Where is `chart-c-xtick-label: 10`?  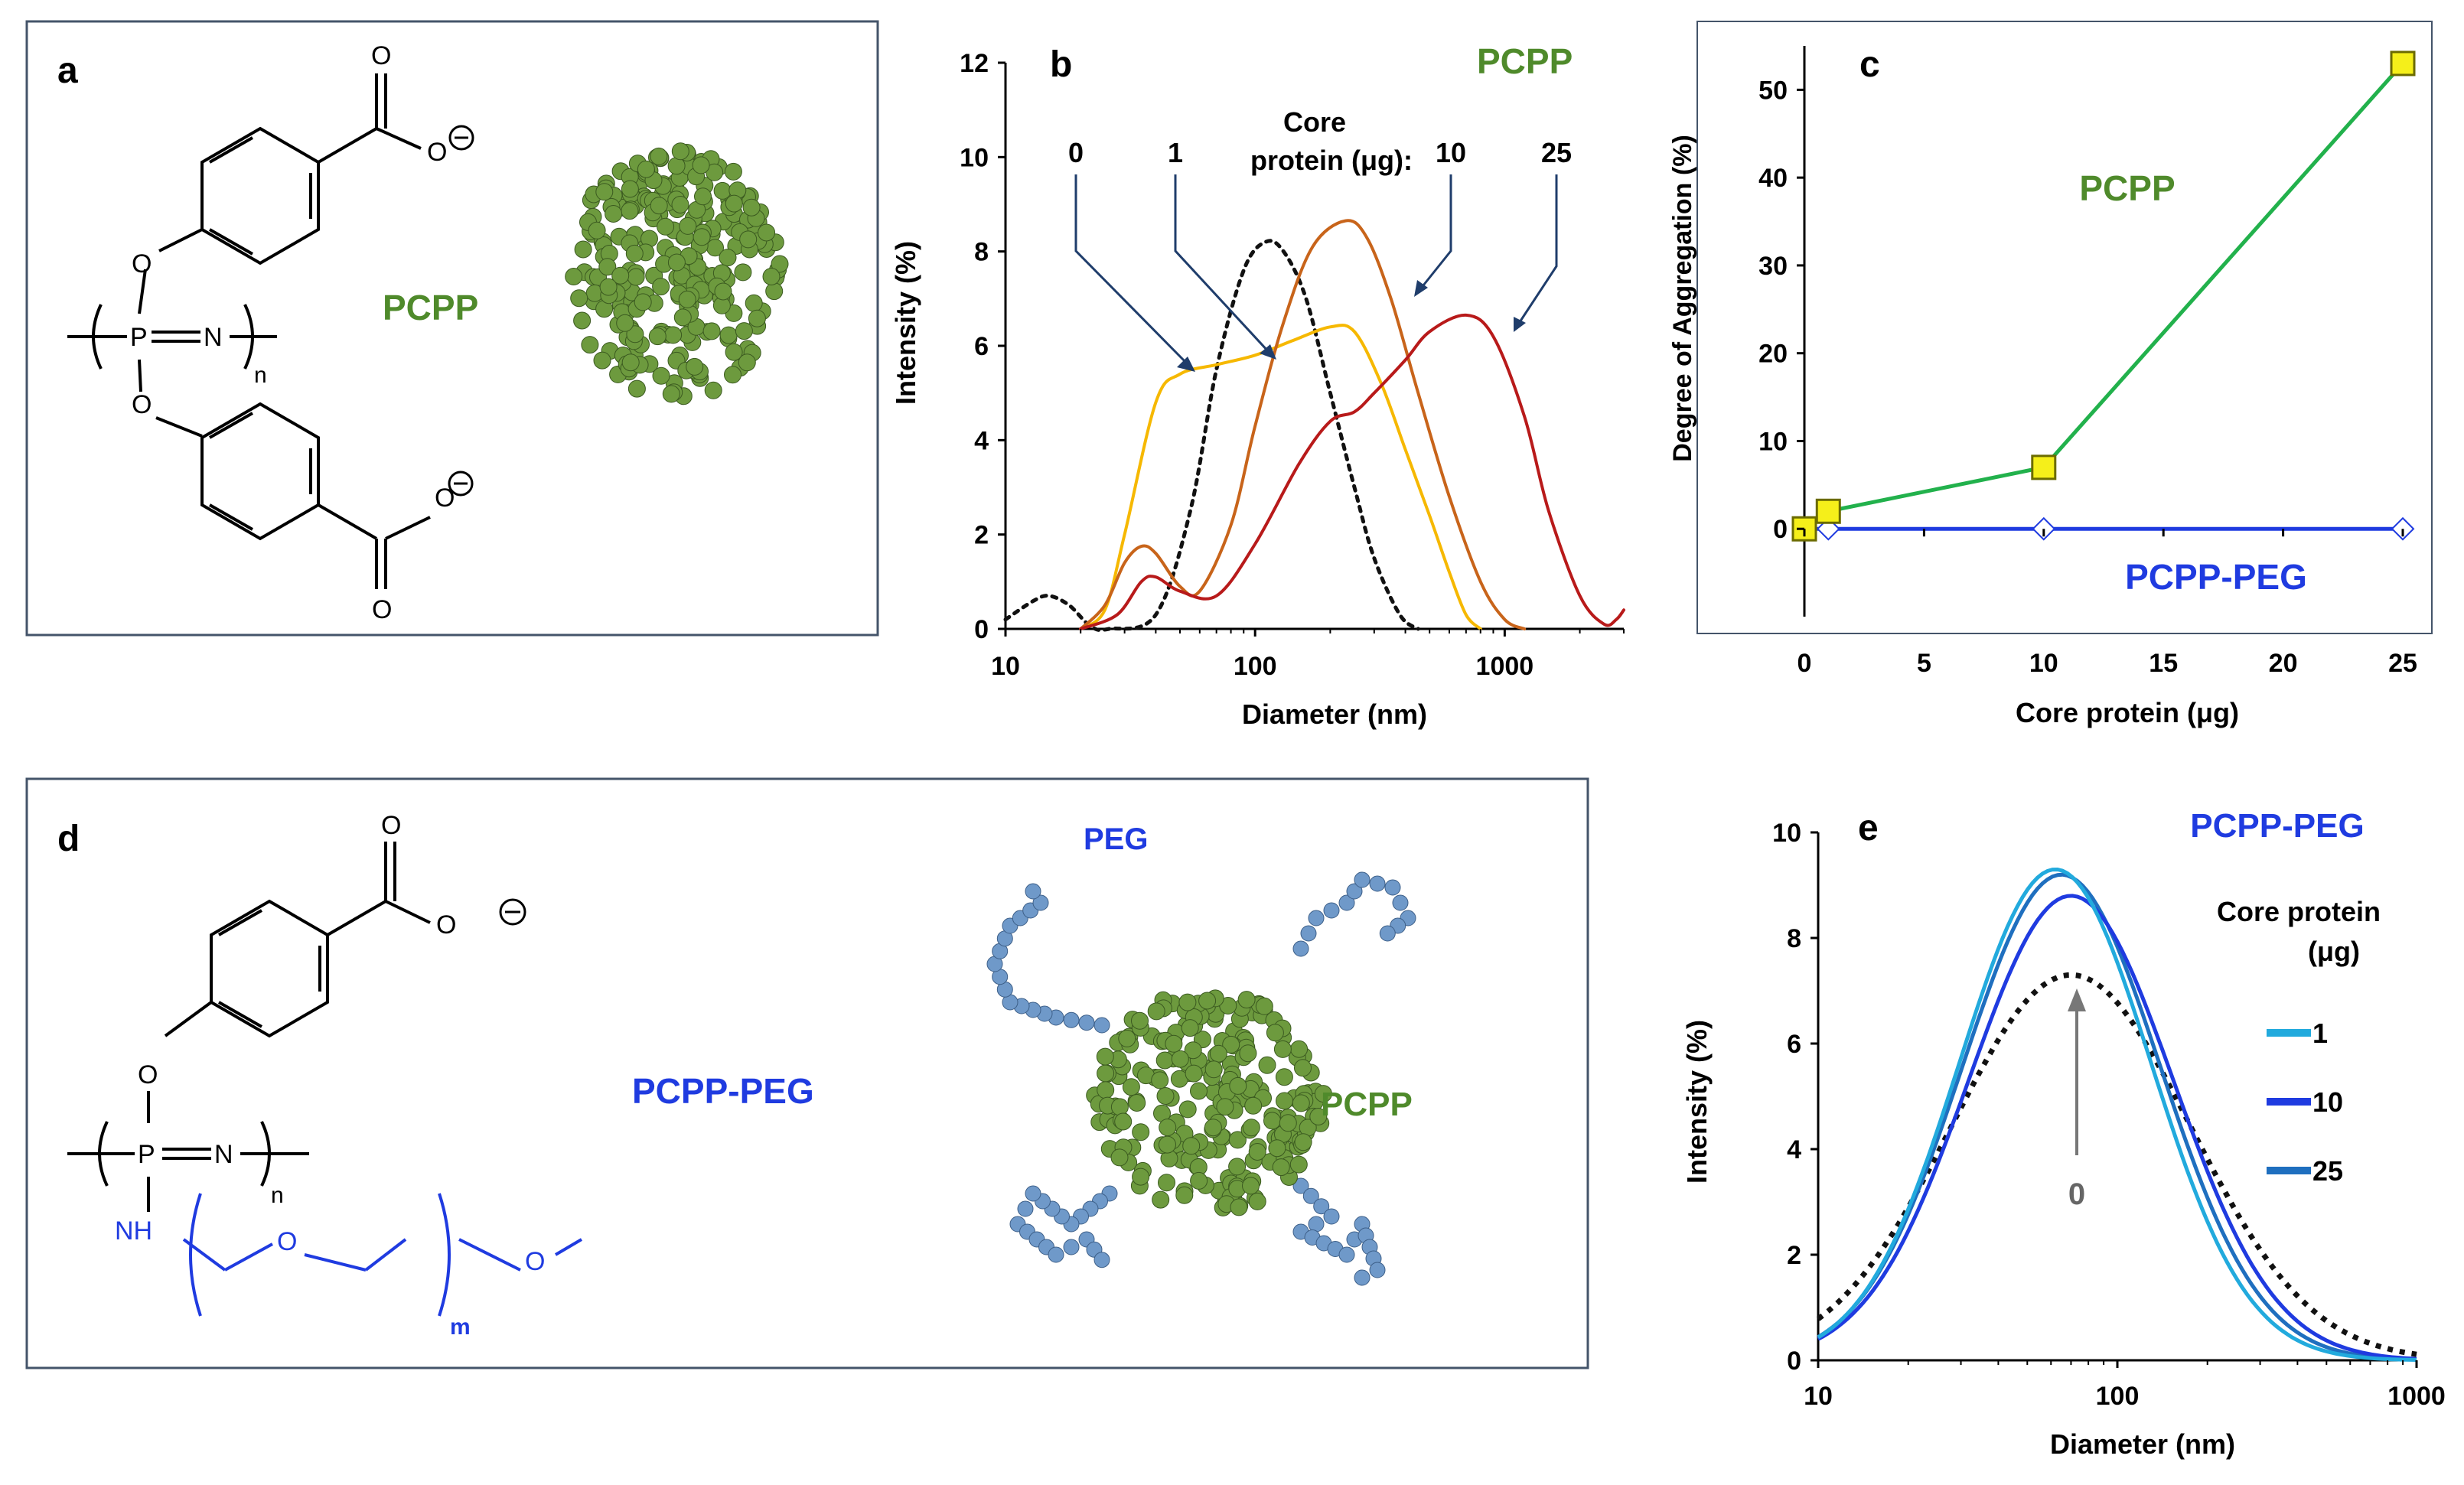
chart-c-xtick-label: 10 is located at coordinates (2043, 663).